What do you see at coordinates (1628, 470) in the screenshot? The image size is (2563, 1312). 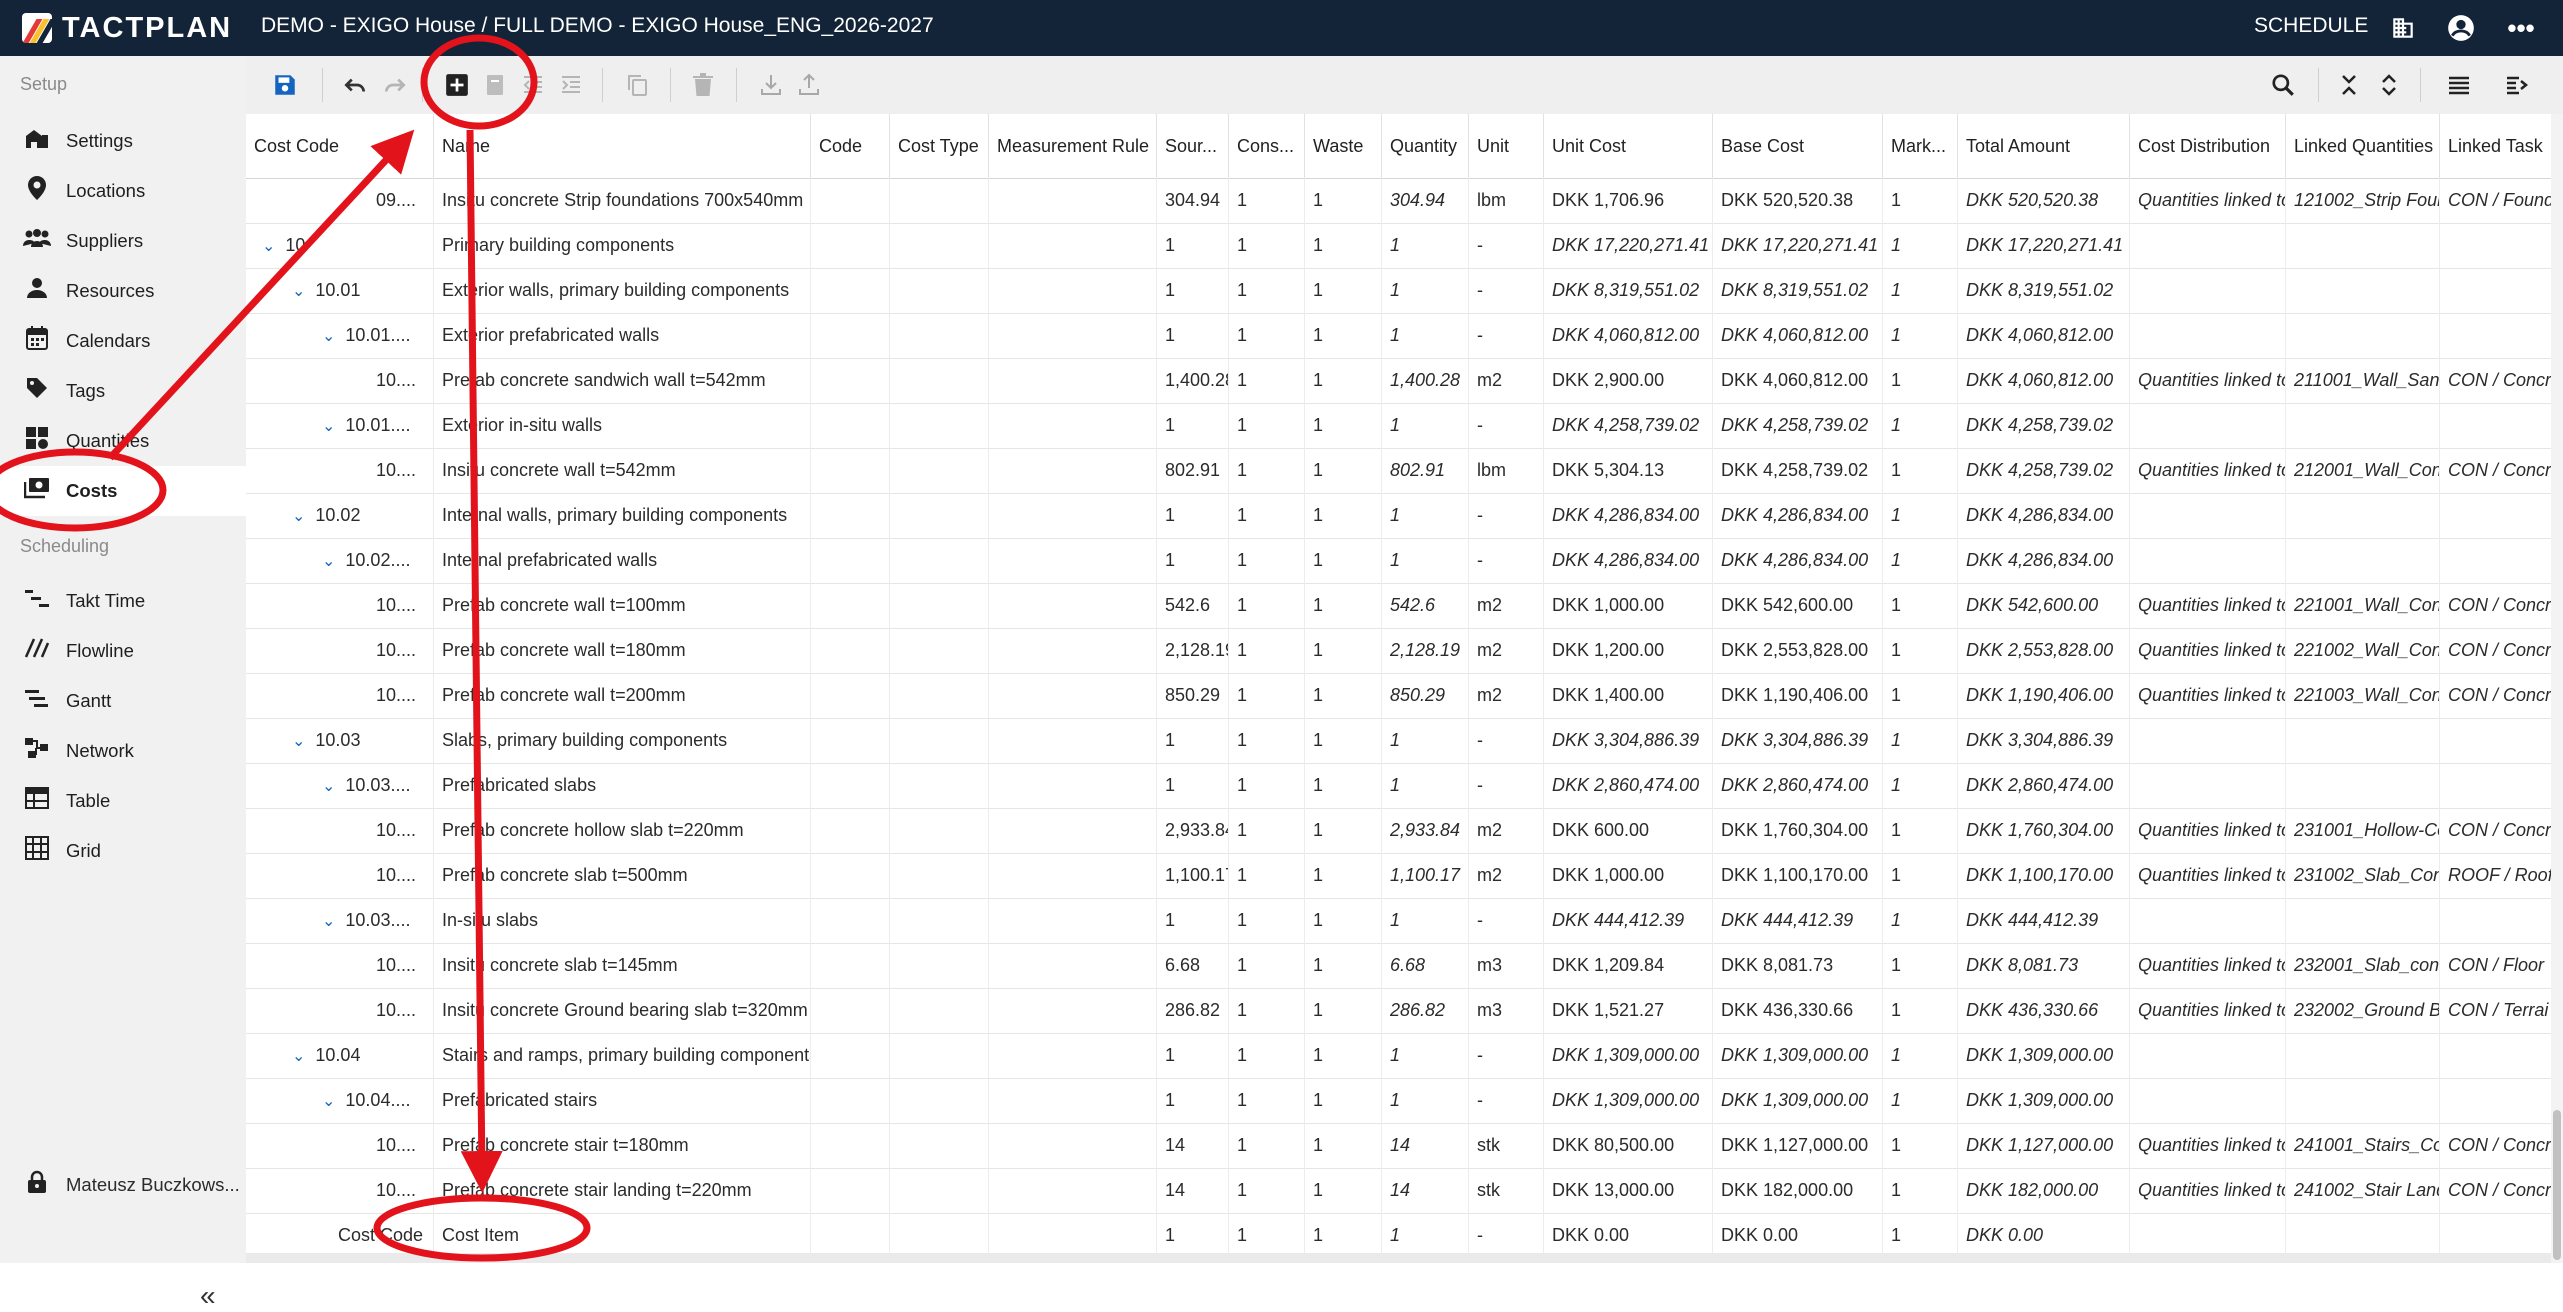 I see `cell-unit-cost: DKK 5,304.13` at bounding box center [1628, 470].